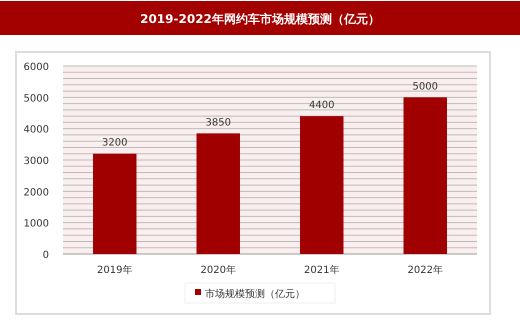 The width and height of the screenshot is (520, 327). I want to click on y-tick-label: 2000, so click(36, 192).